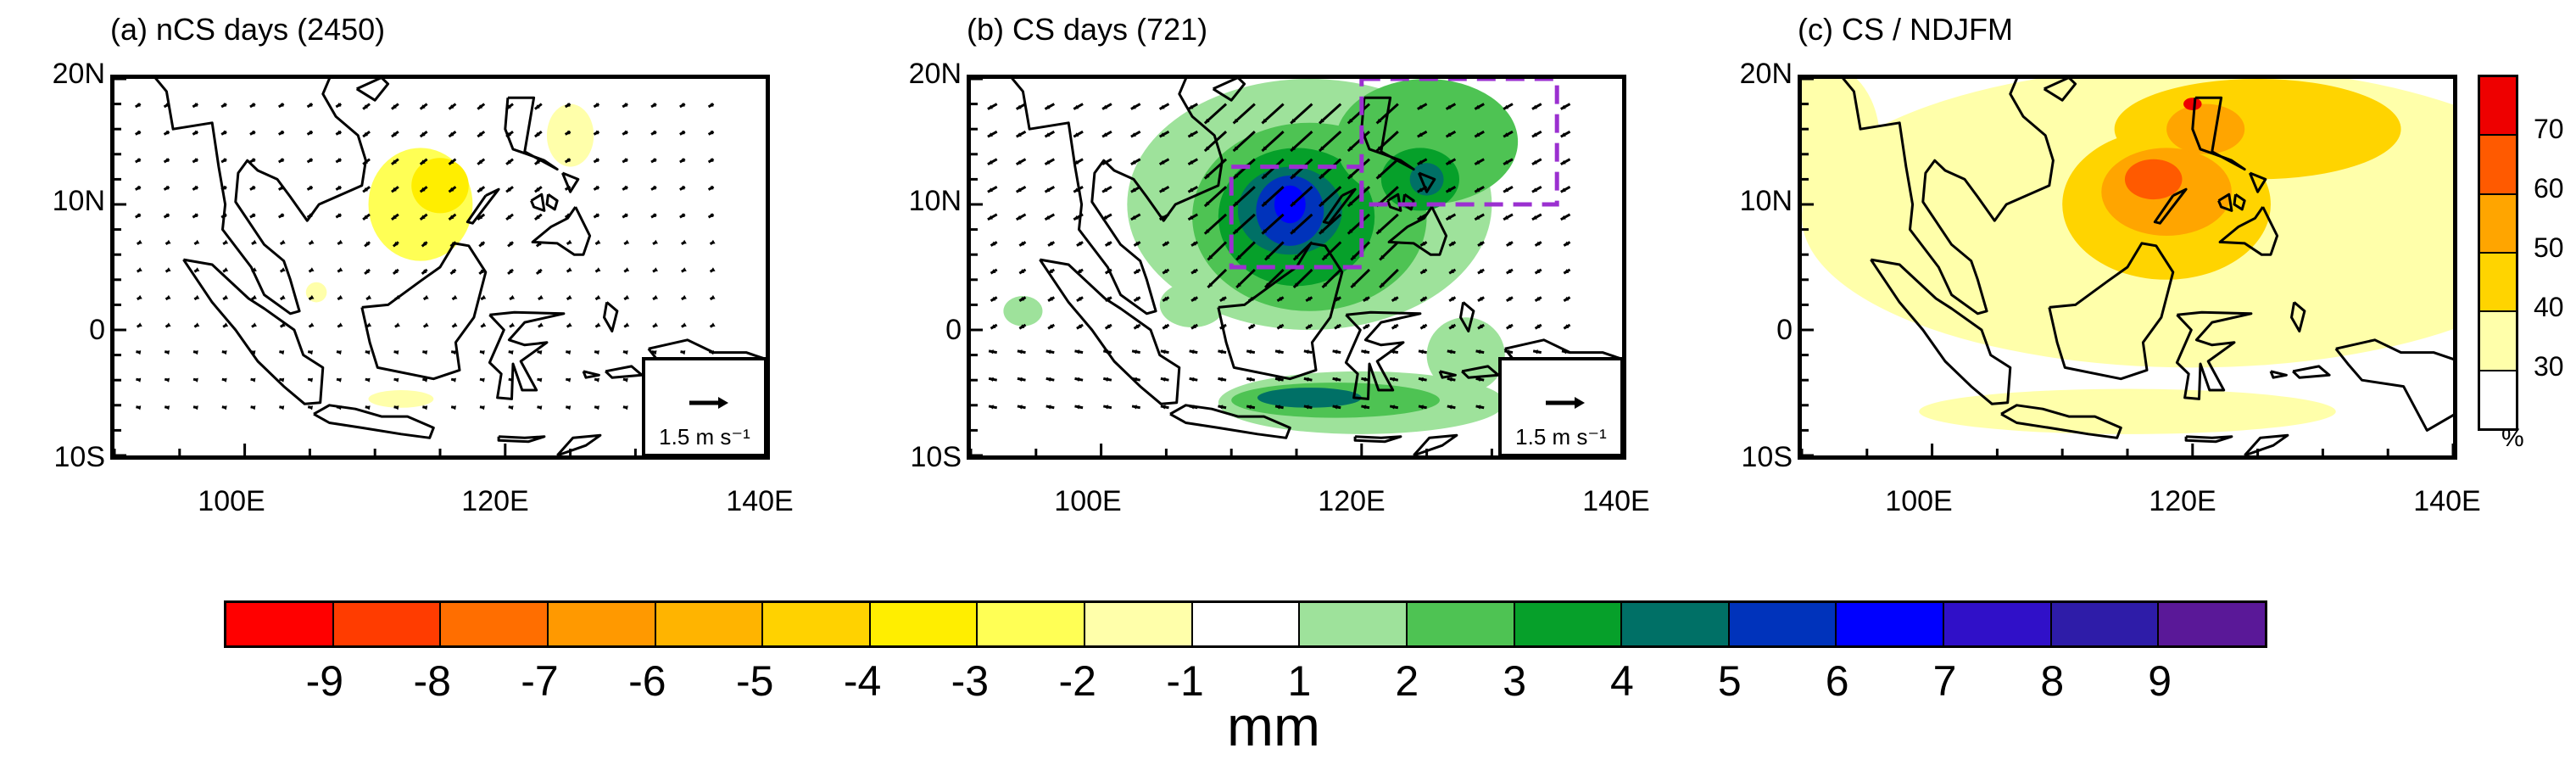 The height and width of the screenshot is (765, 2576). What do you see at coordinates (953, 330) in the screenshot?
I see `lat-label-0: 0` at bounding box center [953, 330].